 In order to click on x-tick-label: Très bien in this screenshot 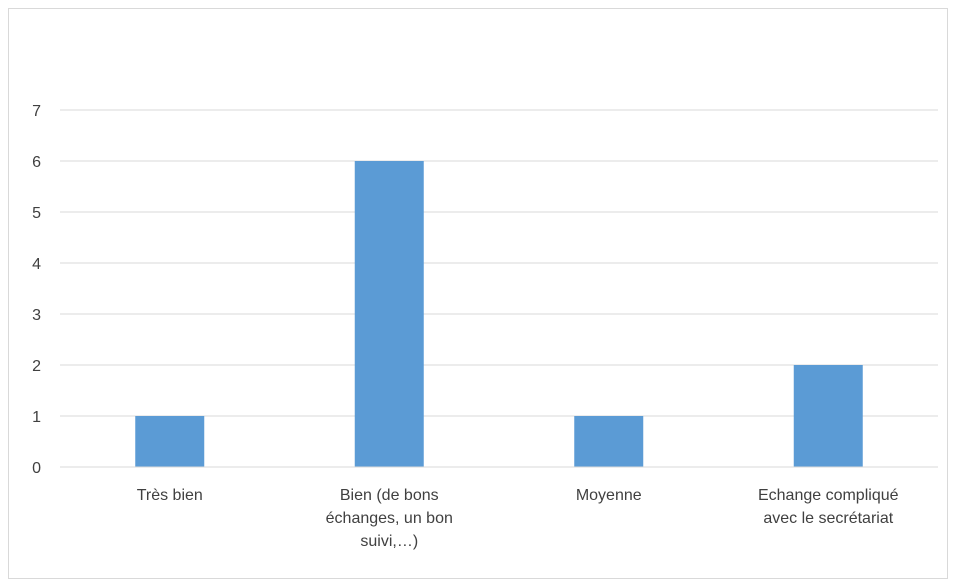, I will do `click(170, 495)`.